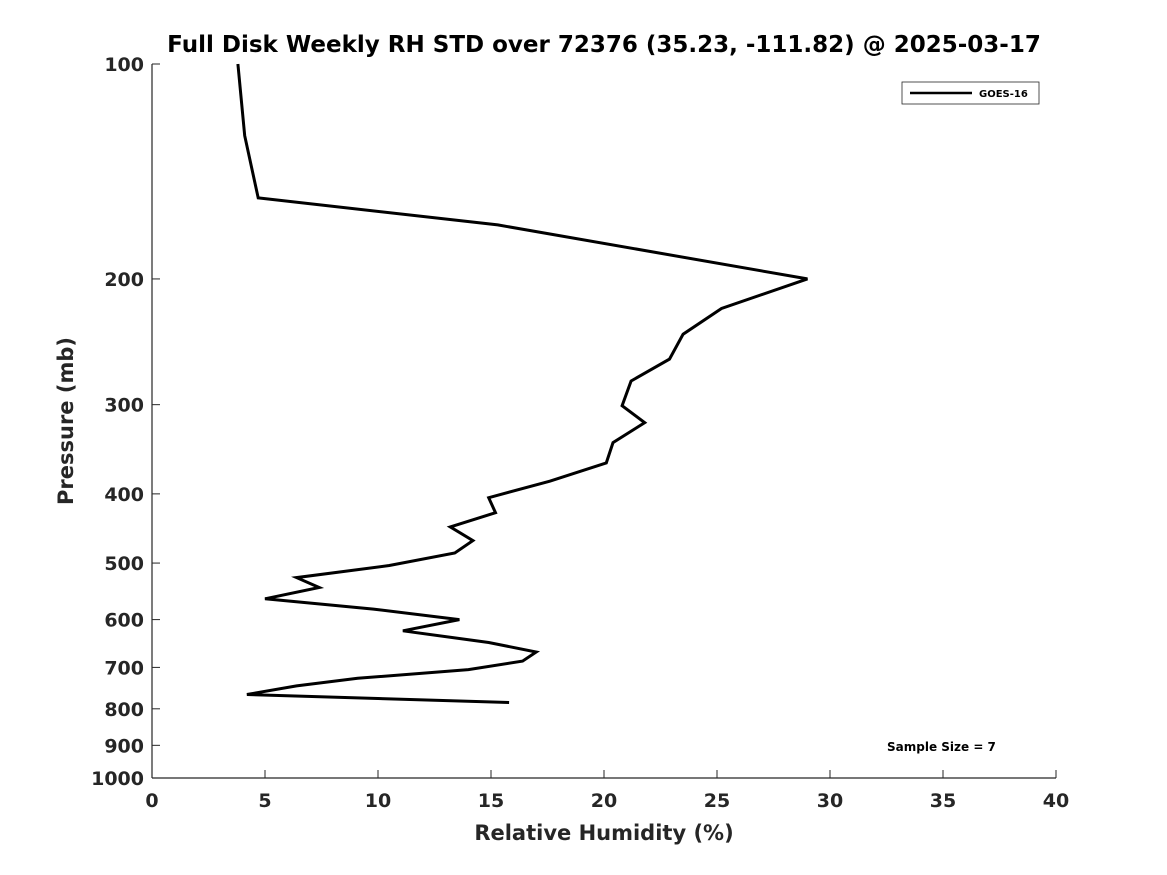 This screenshot has width=1167, height=875. What do you see at coordinates (941, 747) in the screenshot?
I see `sample-size-annotation: Sample Size = 7` at bounding box center [941, 747].